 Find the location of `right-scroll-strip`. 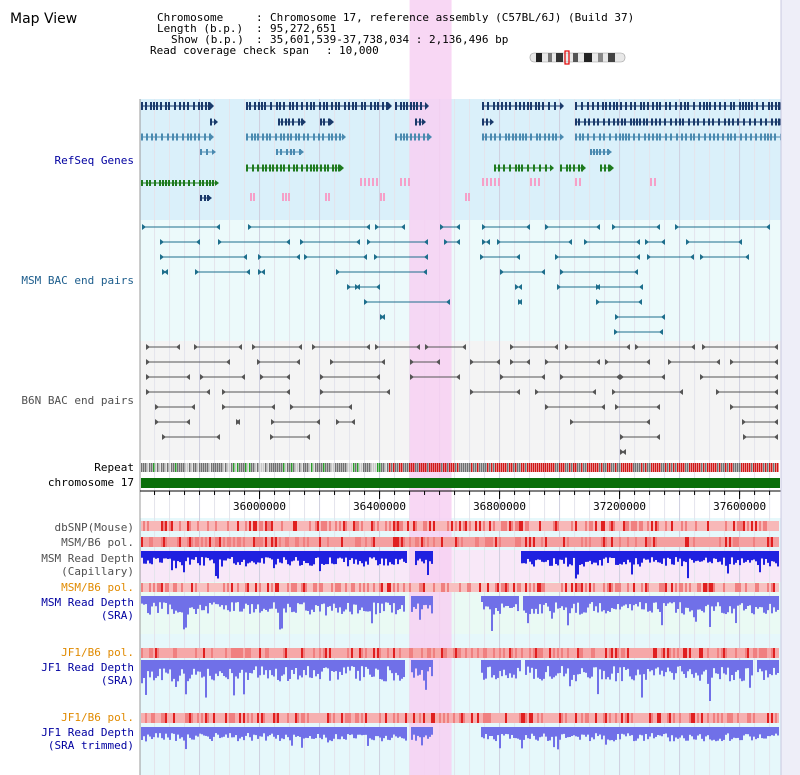

right-scroll-strip is located at coordinates (790, 387).